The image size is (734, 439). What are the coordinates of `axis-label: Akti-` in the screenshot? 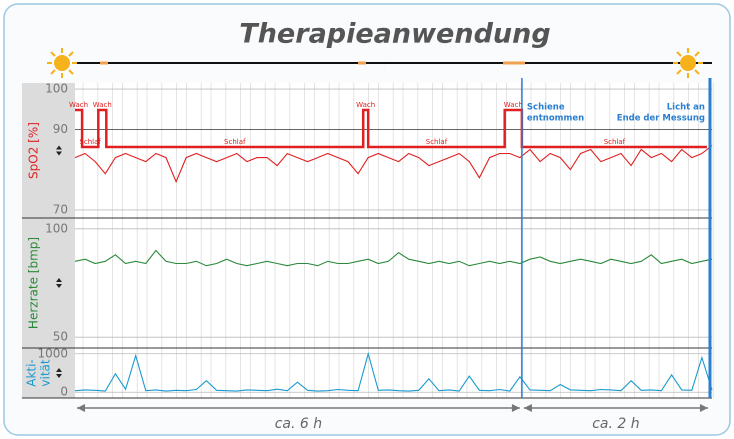 It's located at (32, 373).